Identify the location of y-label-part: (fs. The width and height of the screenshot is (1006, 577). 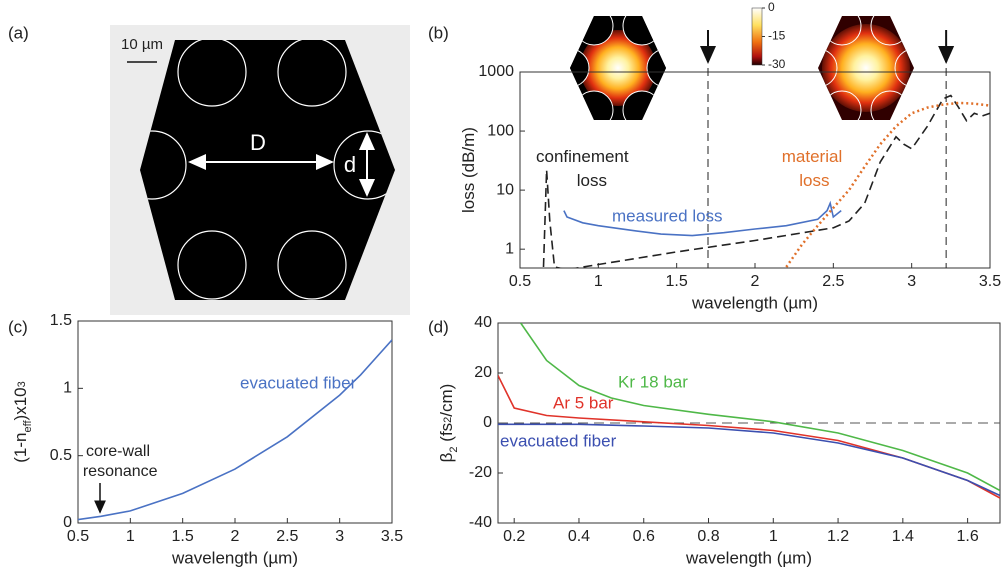
(446, 435).